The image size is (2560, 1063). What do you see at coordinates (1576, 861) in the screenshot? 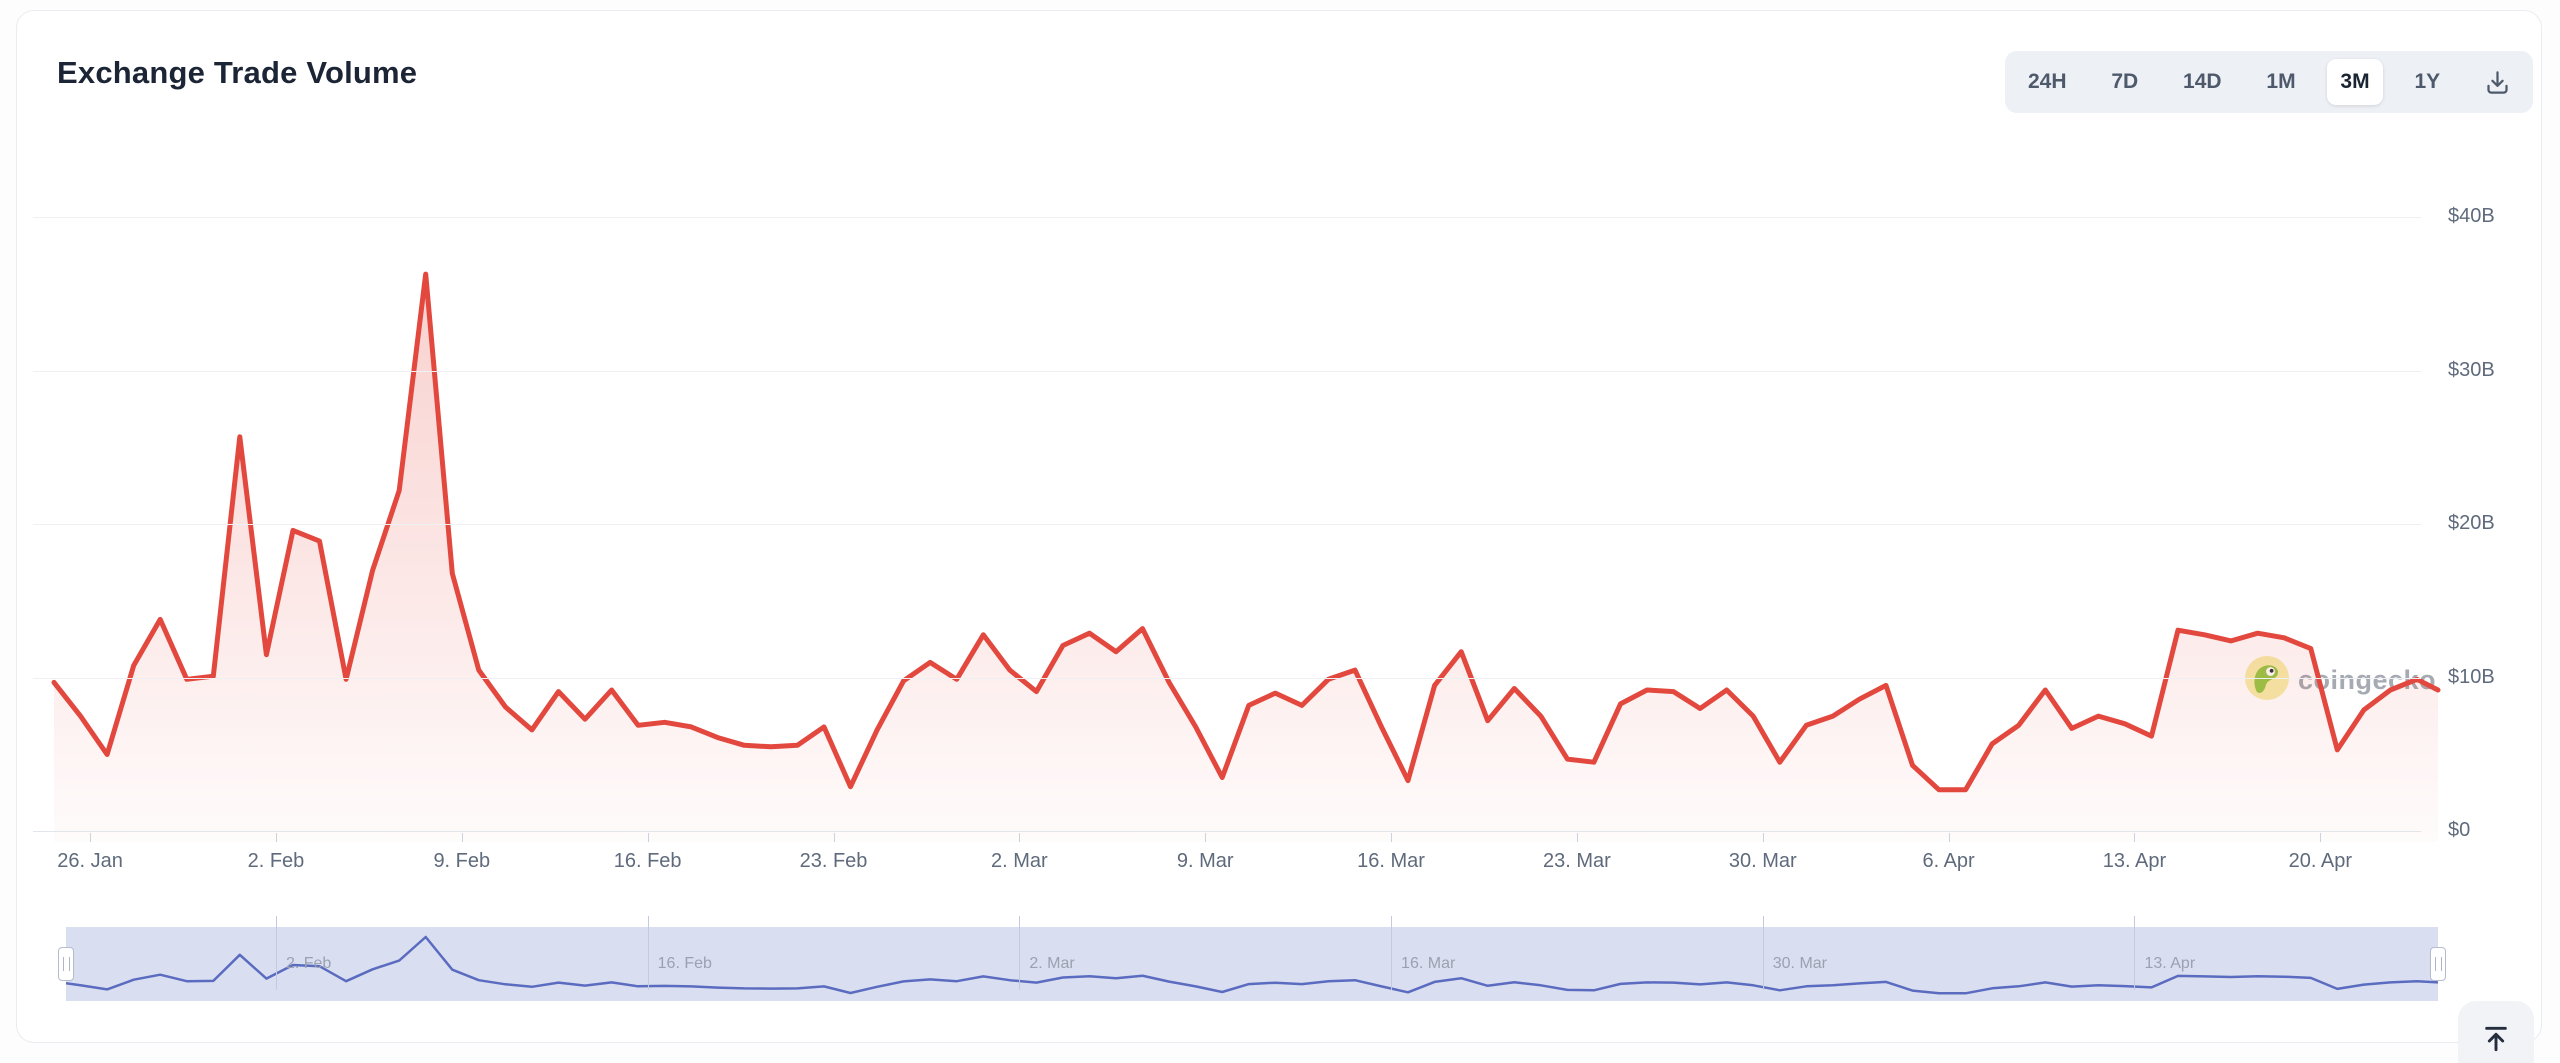
I see `x-axis-label: 23. Mar` at bounding box center [1576, 861].